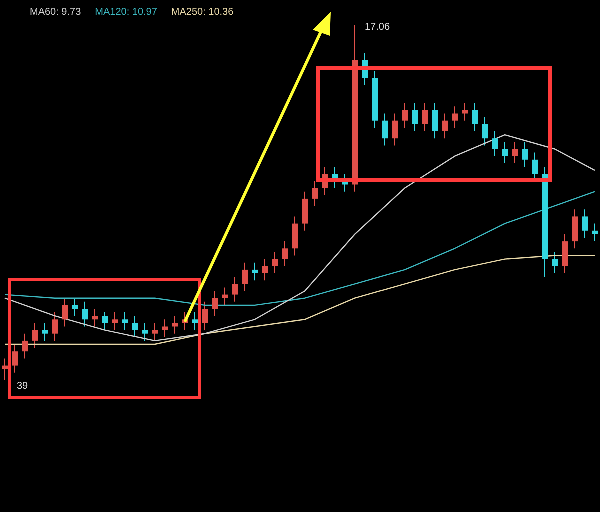  What do you see at coordinates (23, 386) in the screenshot?
I see `text: 39` at bounding box center [23, 386].